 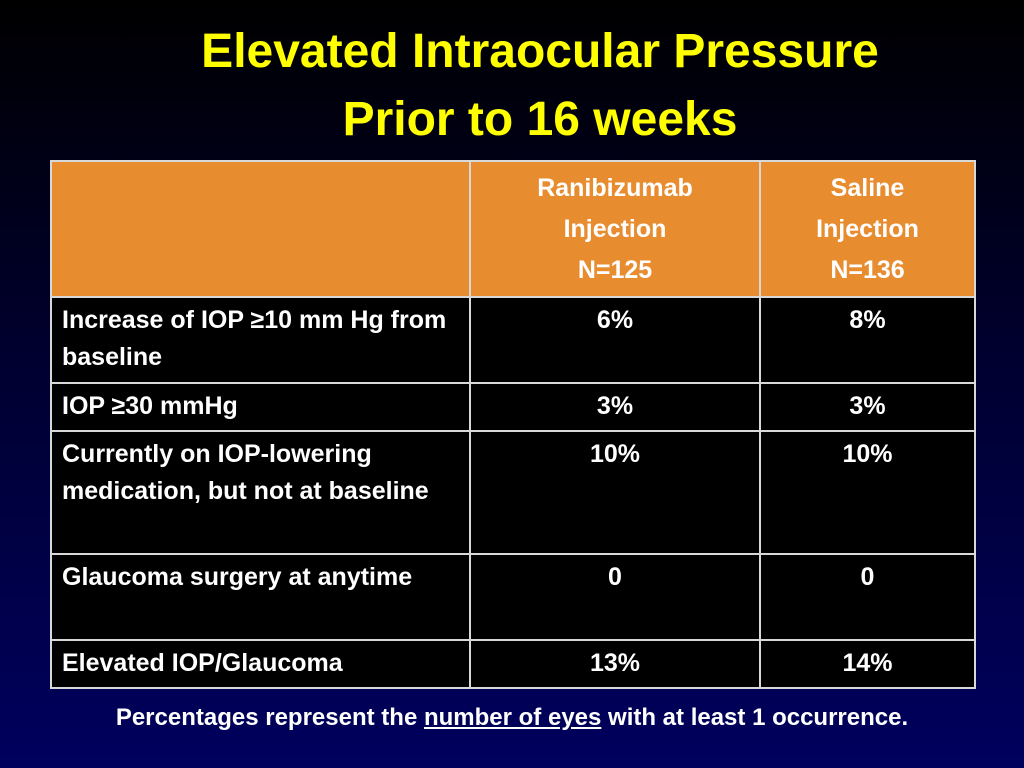 I want to click on header-ranibizumab: Ranibizumab Injection N=125, so click(x=615, y=229).